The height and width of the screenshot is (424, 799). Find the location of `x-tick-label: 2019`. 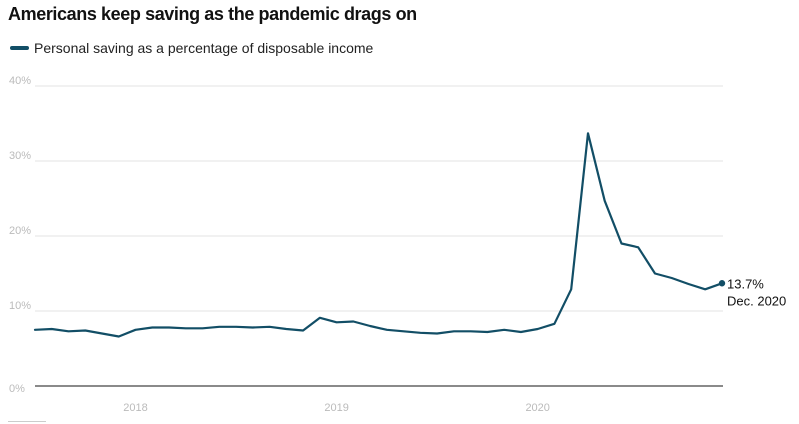

x-tick-label: 2019 is located at coordinates (336, 408).